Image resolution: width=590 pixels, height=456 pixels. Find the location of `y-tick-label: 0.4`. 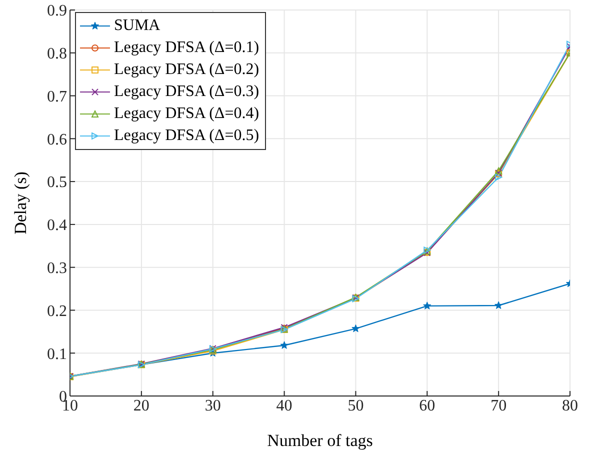

y-tick-label: 0.4 is located at coordinates (57, 225).